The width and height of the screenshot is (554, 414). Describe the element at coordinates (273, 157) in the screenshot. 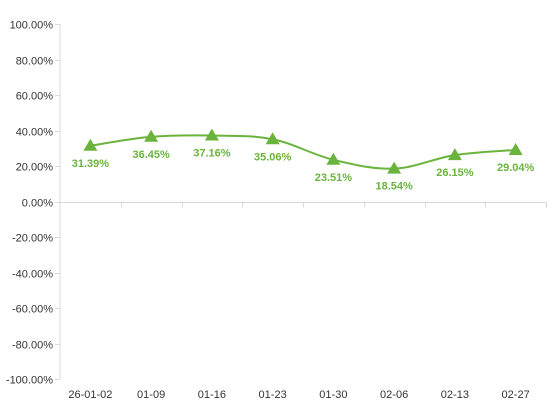

I see `data-label: 35.06%` at that location.